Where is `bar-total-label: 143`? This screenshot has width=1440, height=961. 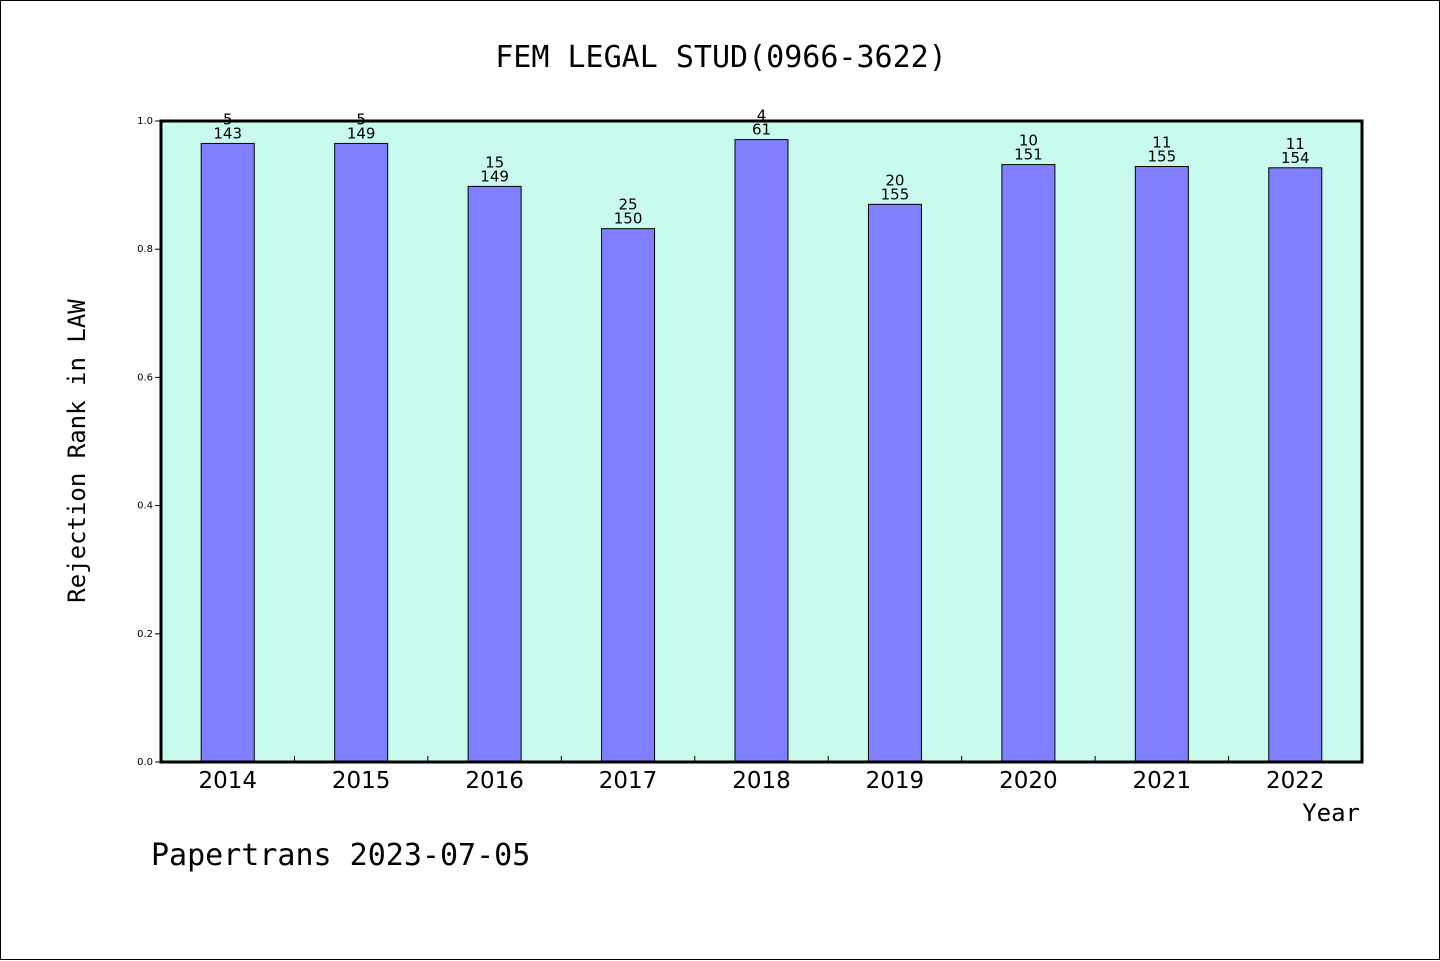 bar-total-label: 143 is located at coordinates (227, 133).